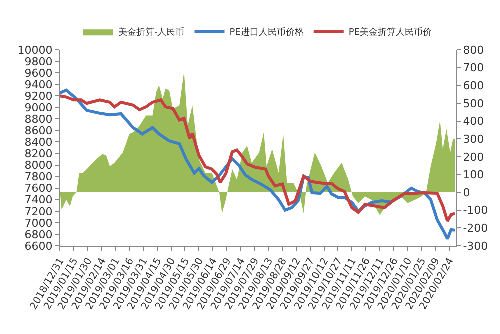 The width and height of the screenshot is (500, 334). I want to click on legend-label: PE进口人民币价格, so click(267, 32).